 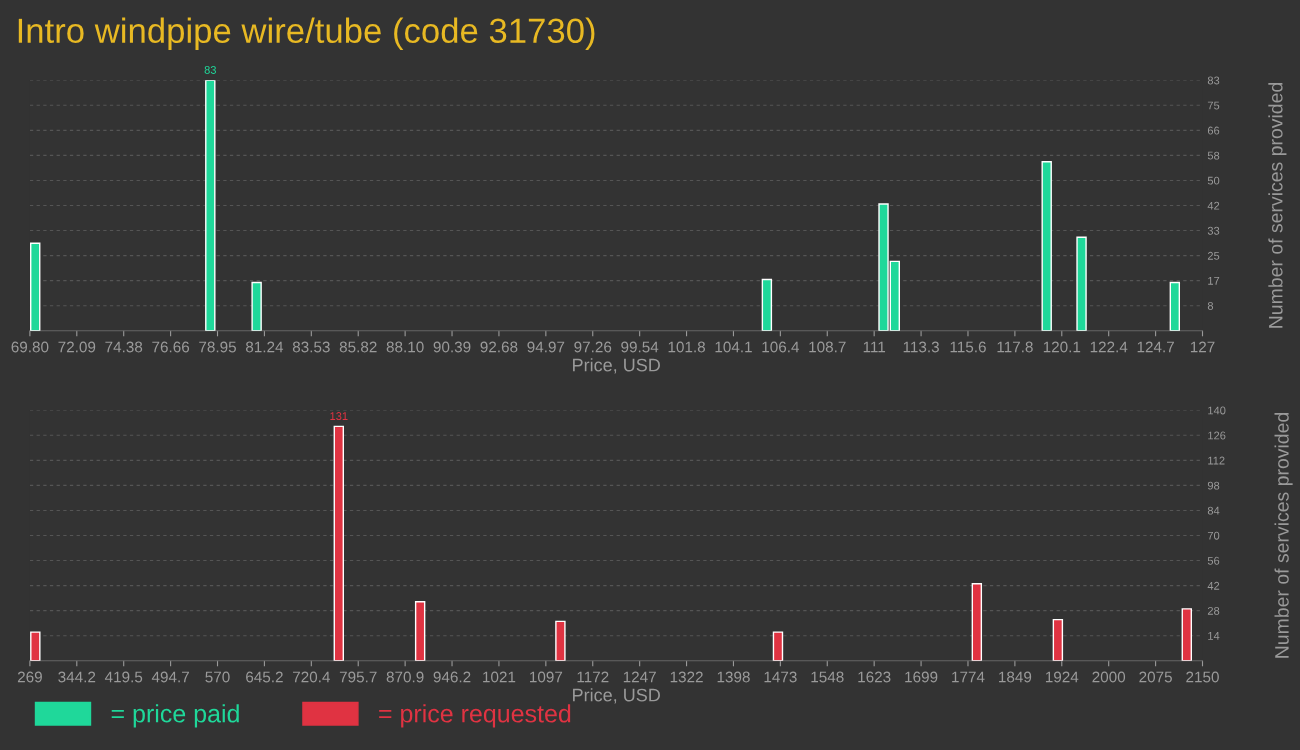 What do you see at coordinates (874, 347) in the screenshot?
I see `x-tick-label: 111` at bounding box center [874, 347].